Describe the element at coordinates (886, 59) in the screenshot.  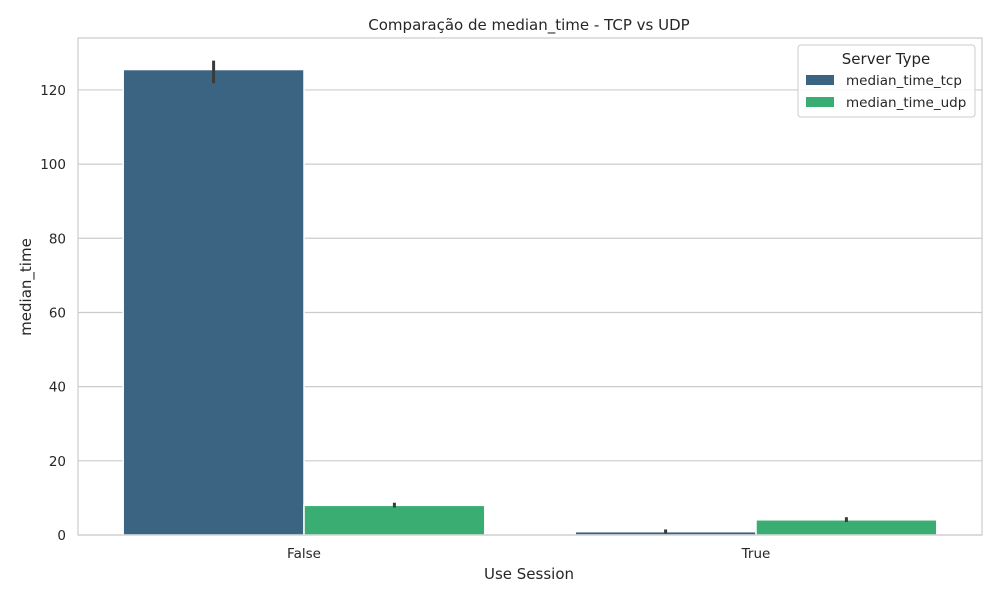
I see `legend-title: Server Type` at that location.